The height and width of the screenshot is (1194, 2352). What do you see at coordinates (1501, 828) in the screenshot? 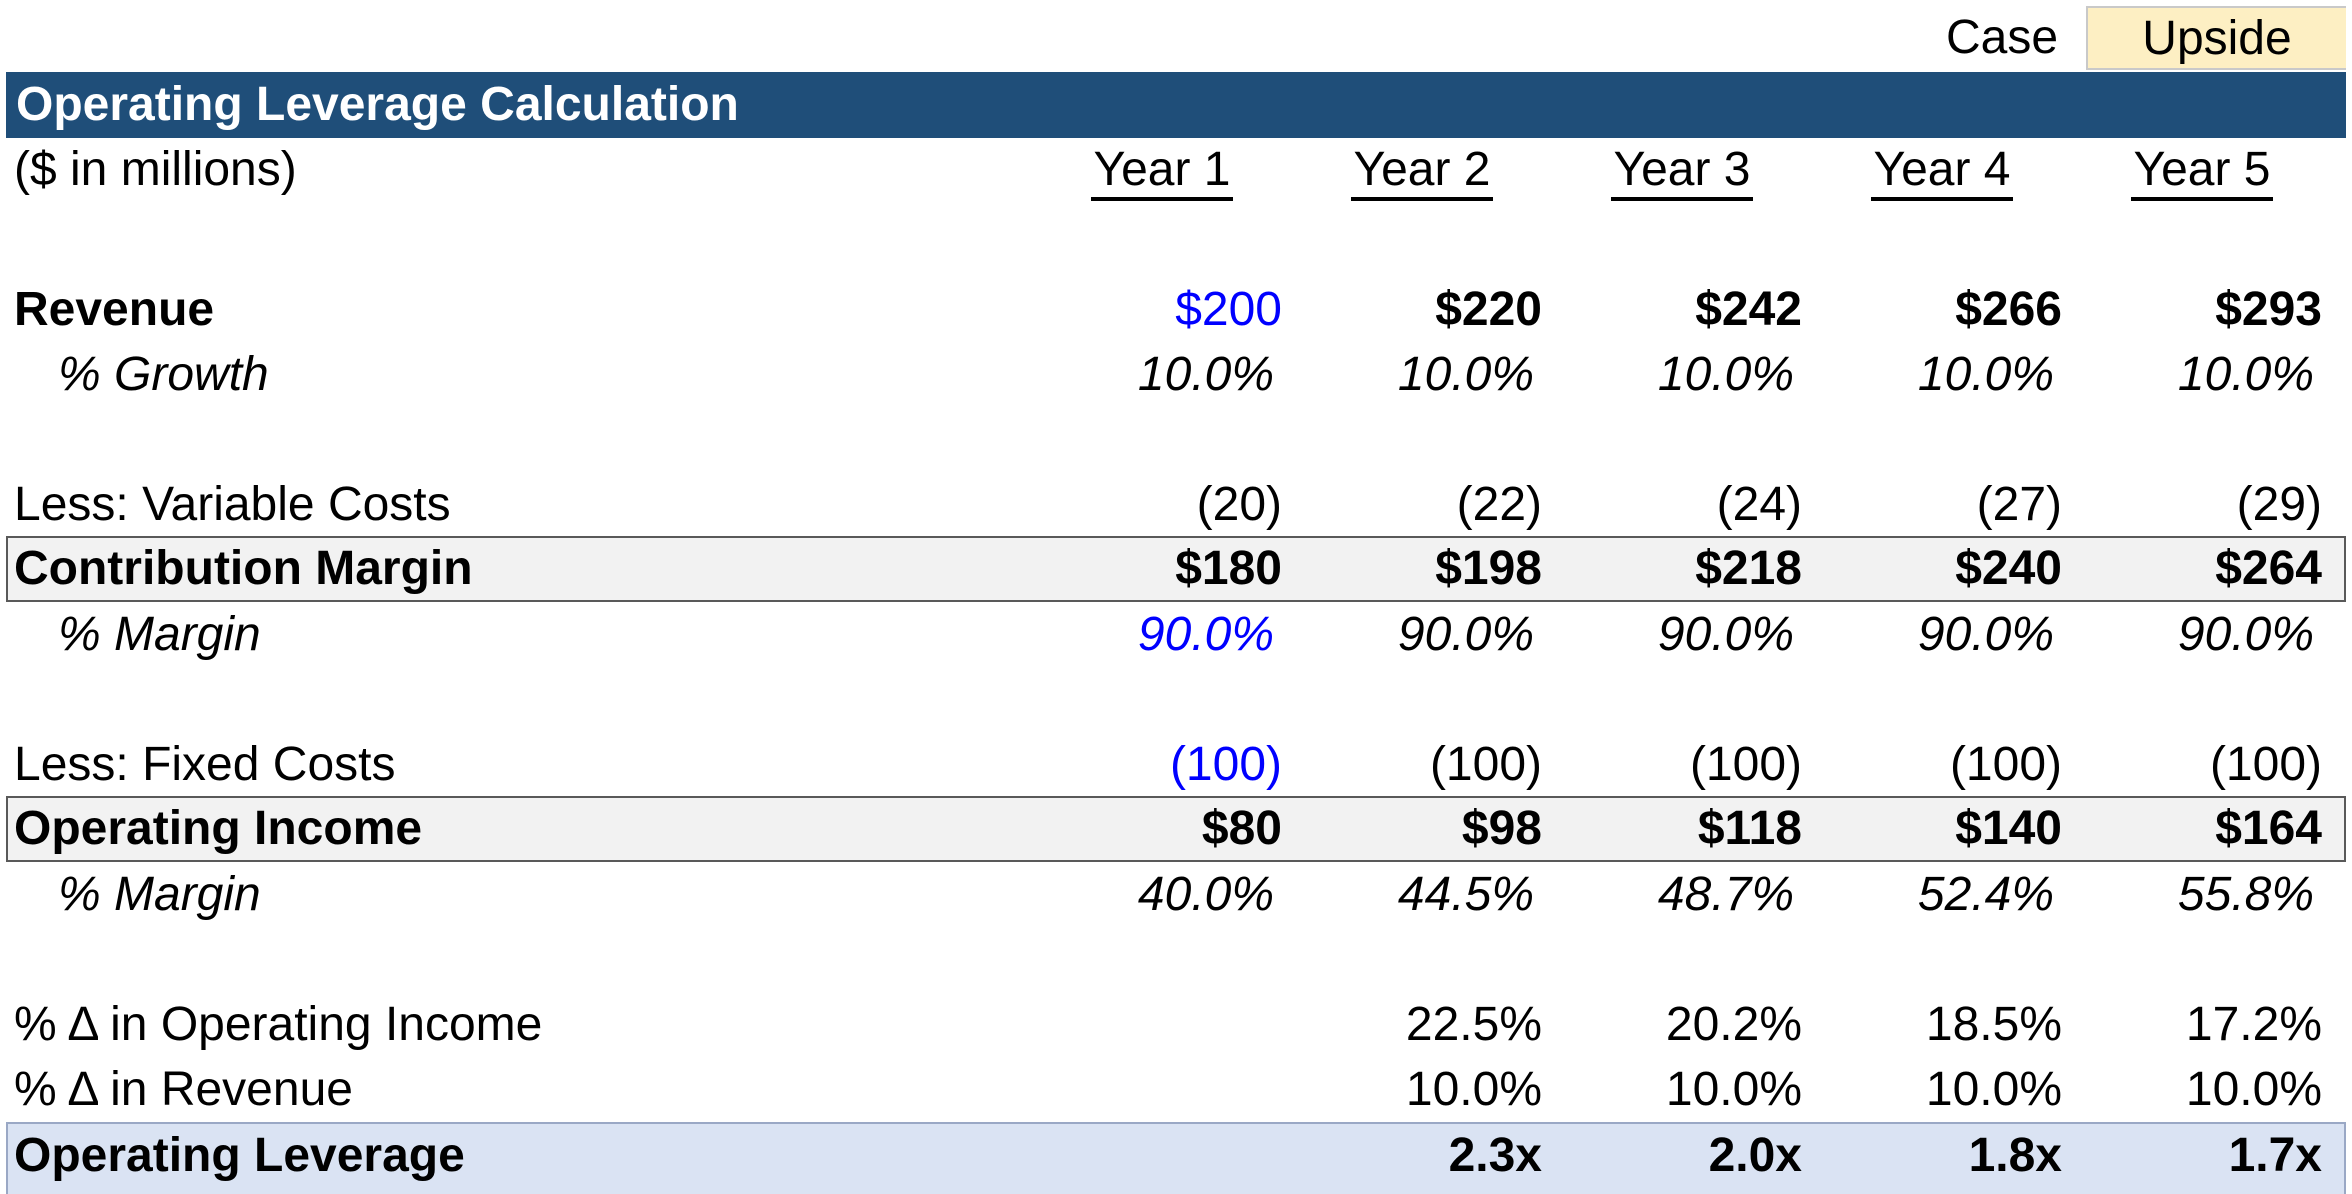
I see `operating-income-cell-y2: $98` at bounding box center [1501, 828].